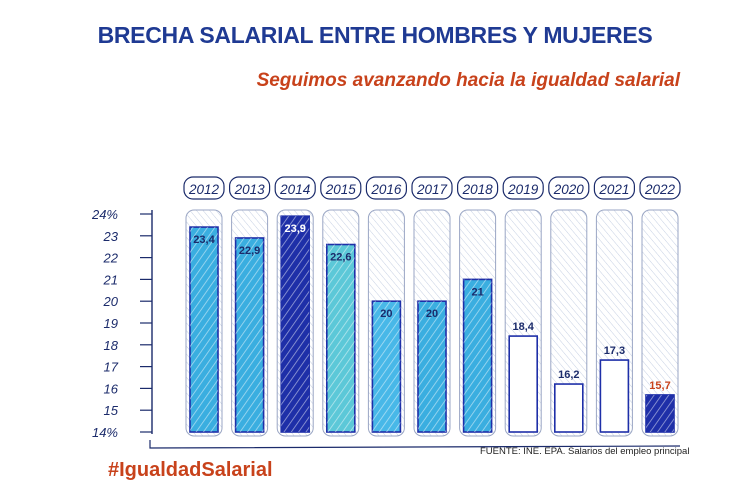 The image size is (750, 500). What do you see at coordinates (111, 323) in the screenshot?
I see `y-tick-label: 19` at bounding box center [111, 323].